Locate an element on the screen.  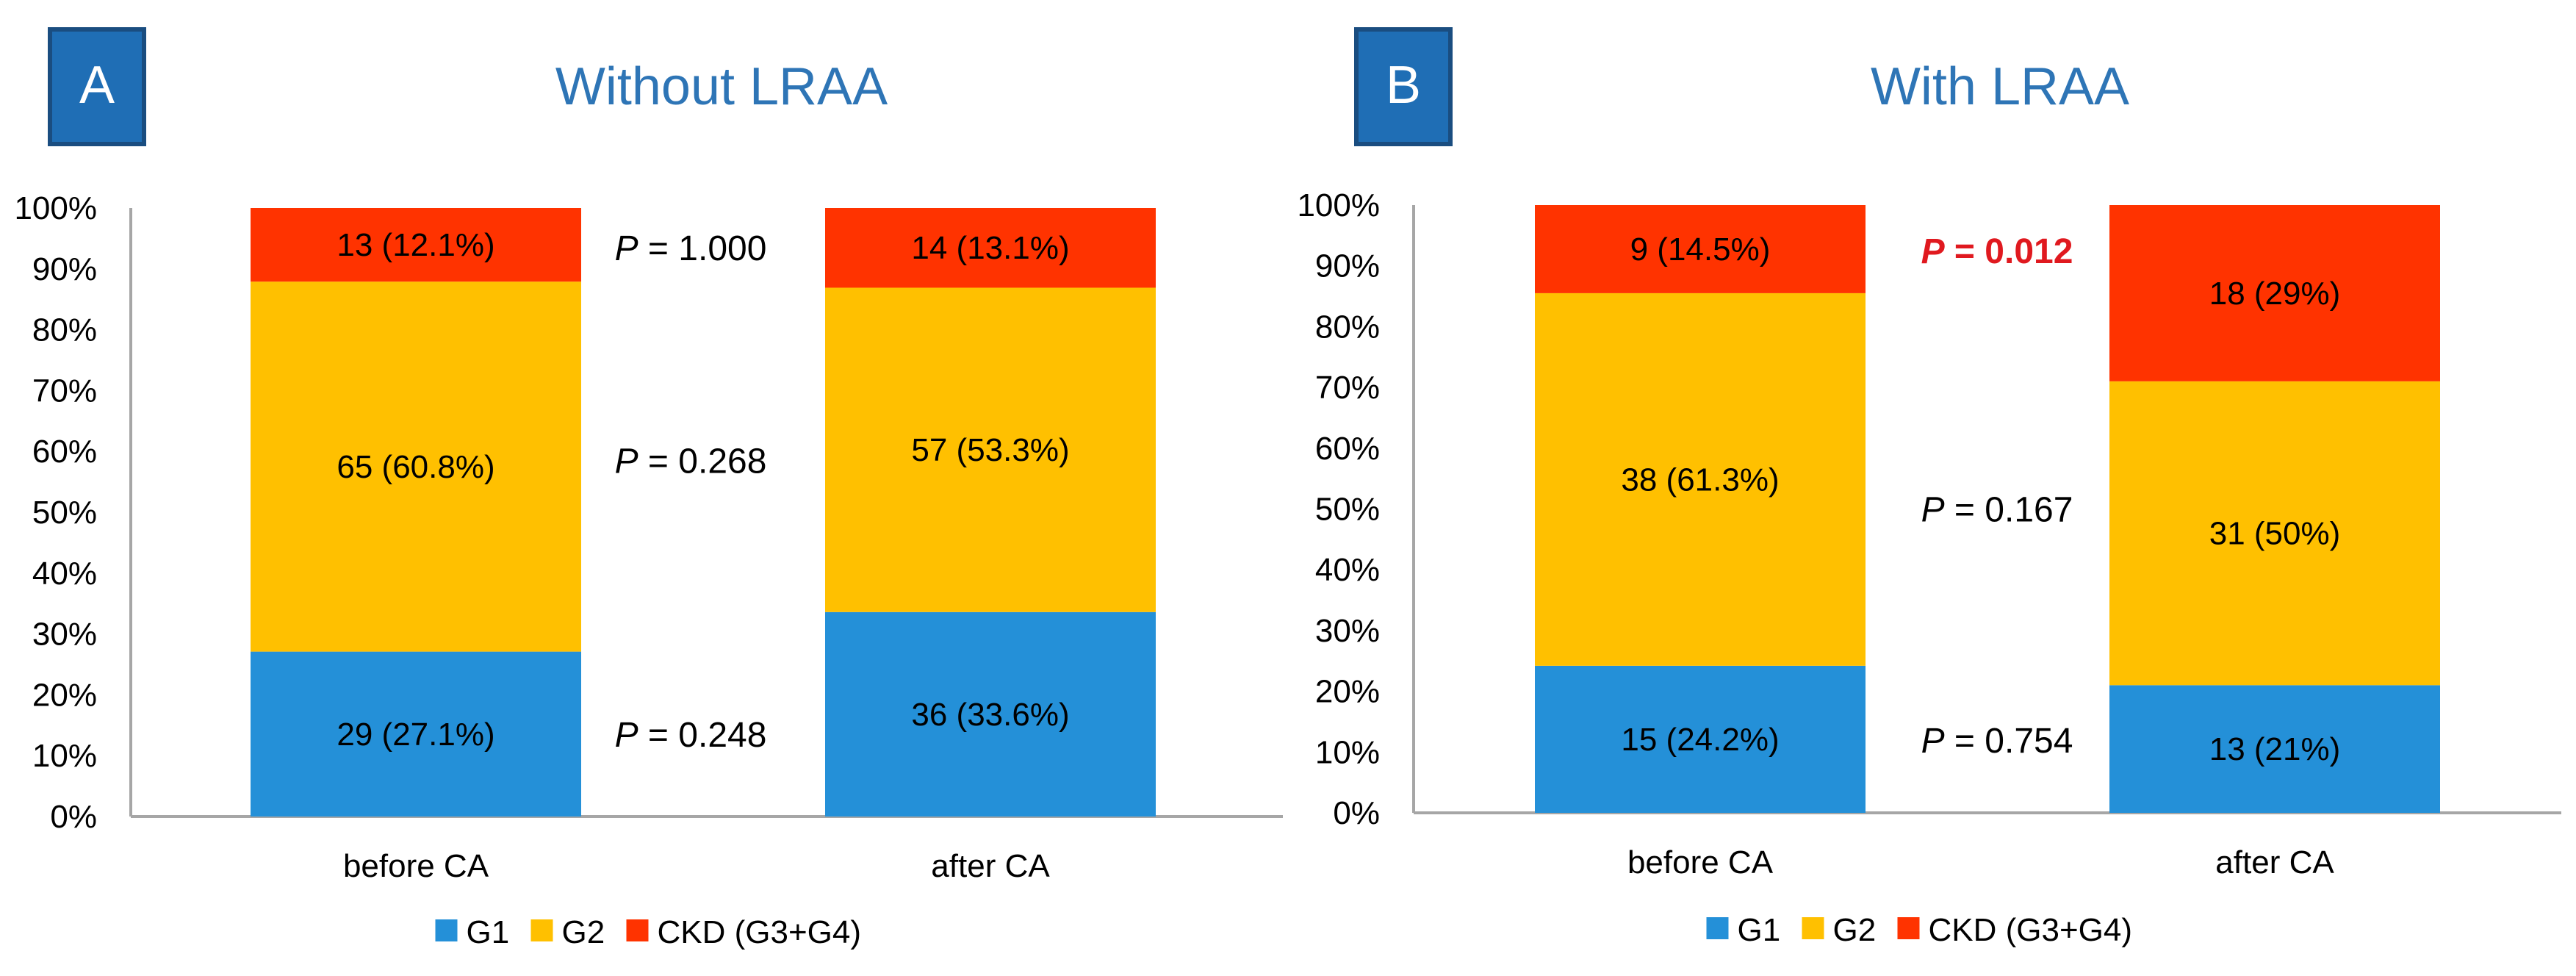
panel-b-data-label: 18 (29%) is located at coordinates (2275, 294).